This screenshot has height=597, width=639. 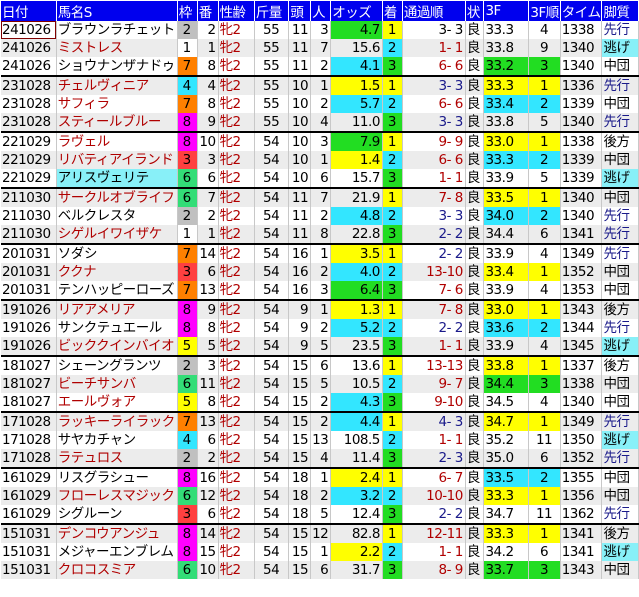 What do you see at coordinates (208, 290) in the screenshot?
I see `cell-ban: 13` at bounding box center [208, 290].